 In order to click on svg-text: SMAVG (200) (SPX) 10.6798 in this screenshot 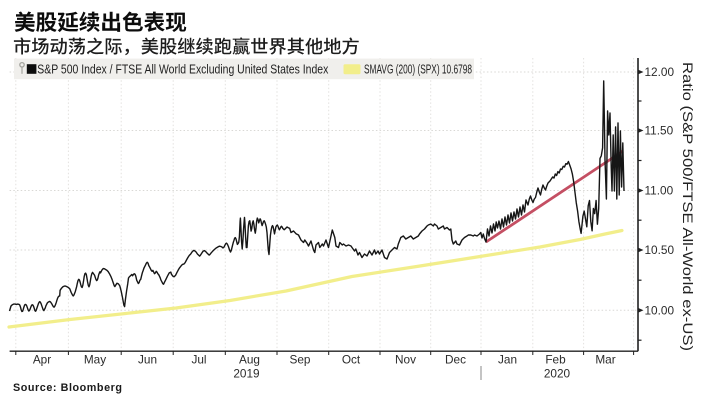, I will do `click(418, 69)`.